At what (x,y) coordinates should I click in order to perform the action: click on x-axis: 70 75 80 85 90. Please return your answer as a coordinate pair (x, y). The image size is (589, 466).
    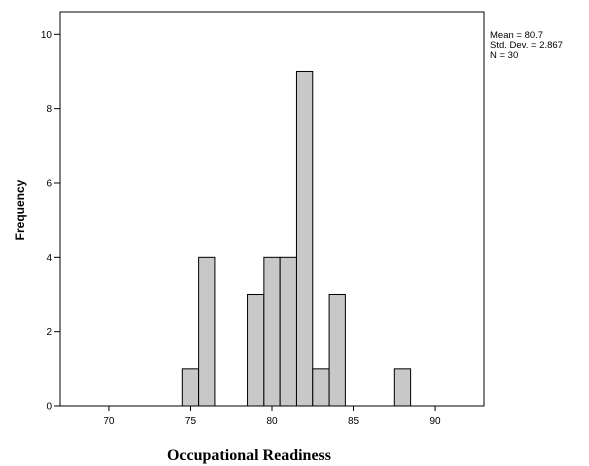
    Looking at the image, I should click on (272, 416).